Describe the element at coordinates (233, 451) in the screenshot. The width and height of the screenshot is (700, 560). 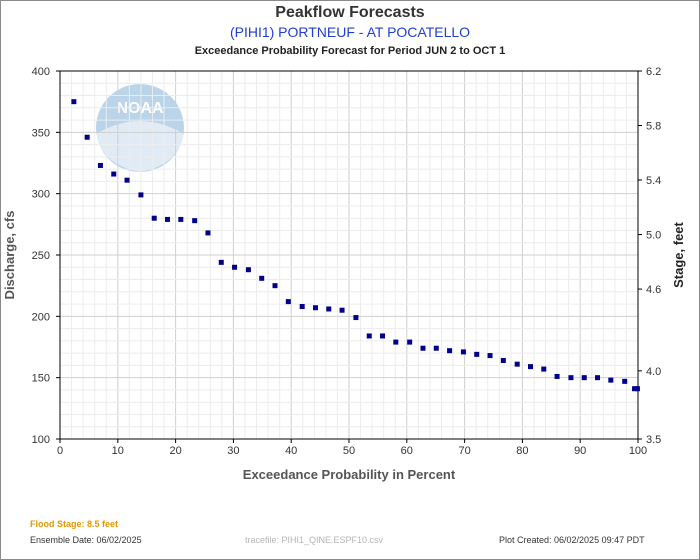
I see `x-tick-label: 30` at that location.